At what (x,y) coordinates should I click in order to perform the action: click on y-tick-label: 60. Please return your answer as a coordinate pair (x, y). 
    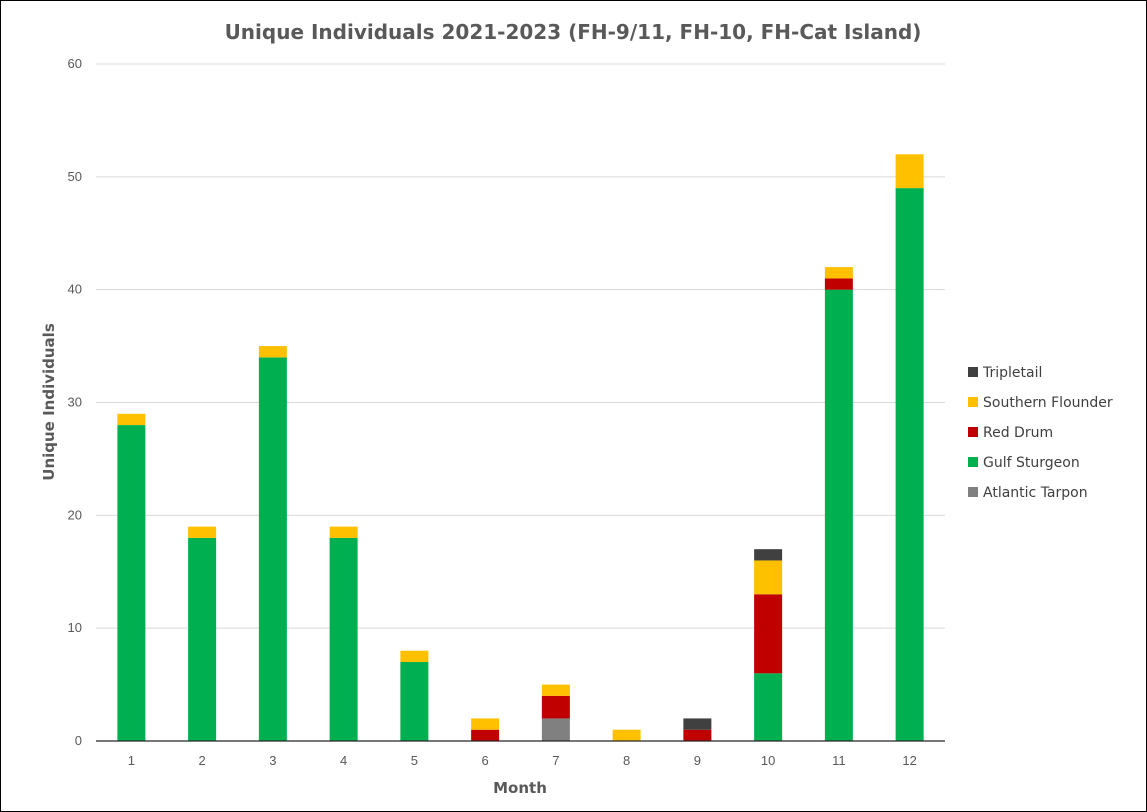
    Looking at the image, I should click on (75, 63).